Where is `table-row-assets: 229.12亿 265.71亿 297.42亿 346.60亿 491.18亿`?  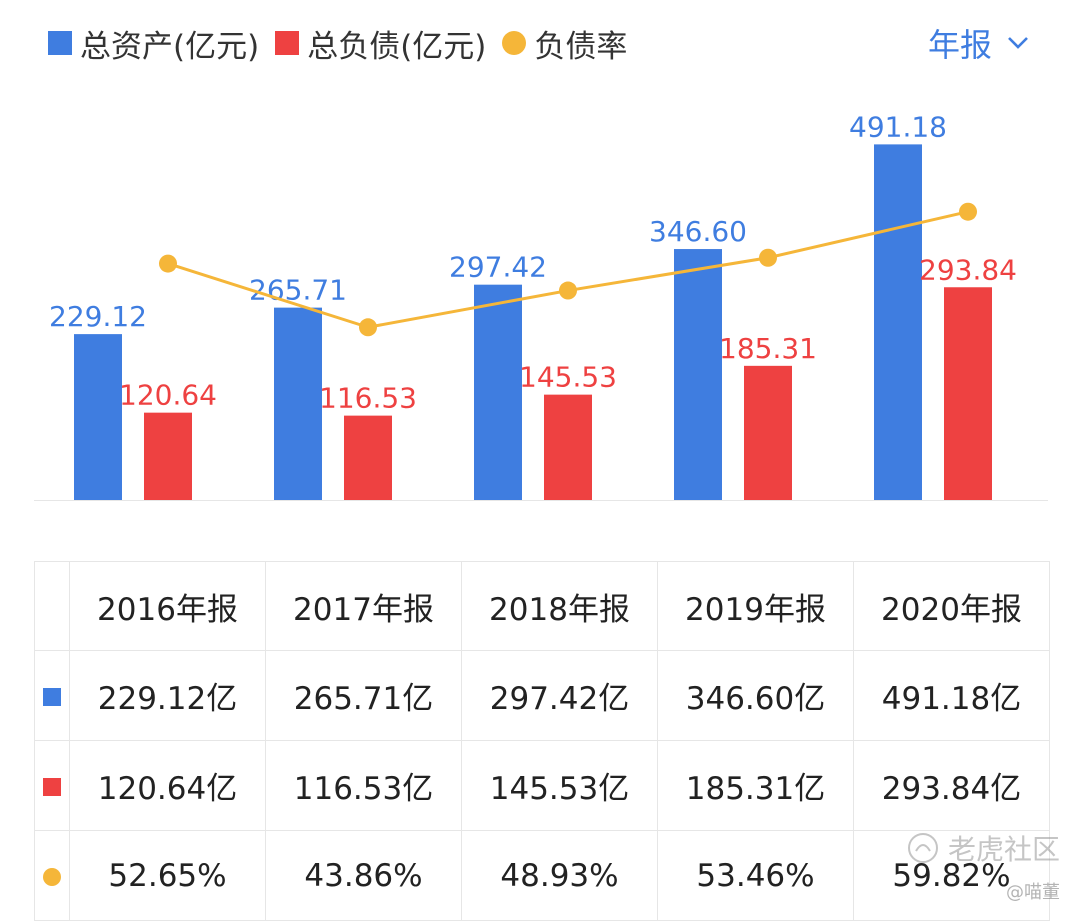
table-row-assets: 229.12亿 265.71亿 297.42亿 346.60亿 491.18亿 is located at coordinates (542, 695).